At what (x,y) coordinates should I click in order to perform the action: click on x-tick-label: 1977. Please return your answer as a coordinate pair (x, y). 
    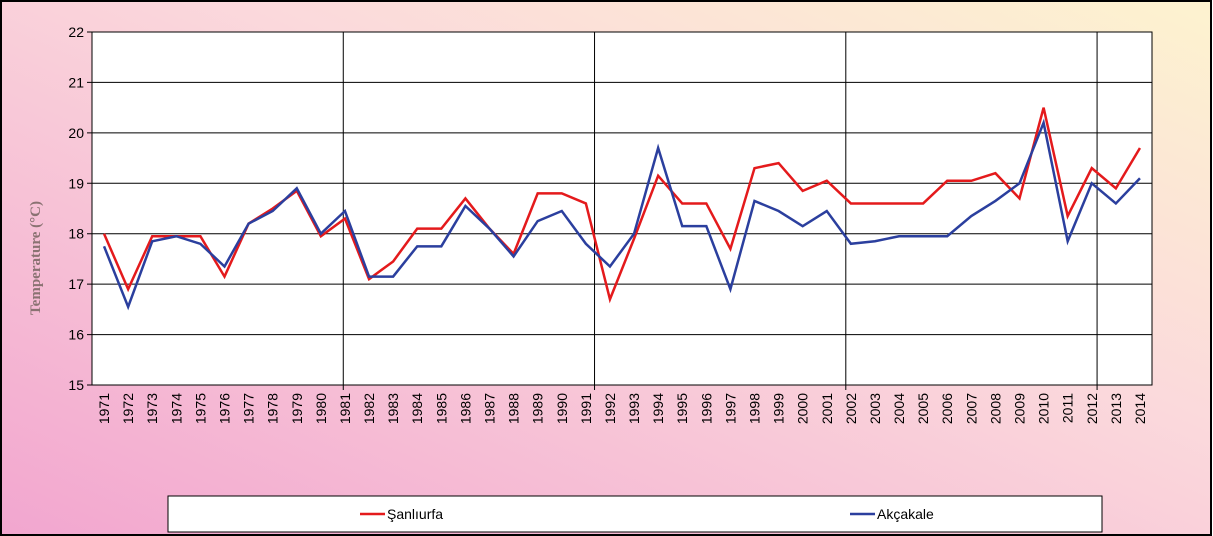
    Looking at the image, I should click on (249, 408).